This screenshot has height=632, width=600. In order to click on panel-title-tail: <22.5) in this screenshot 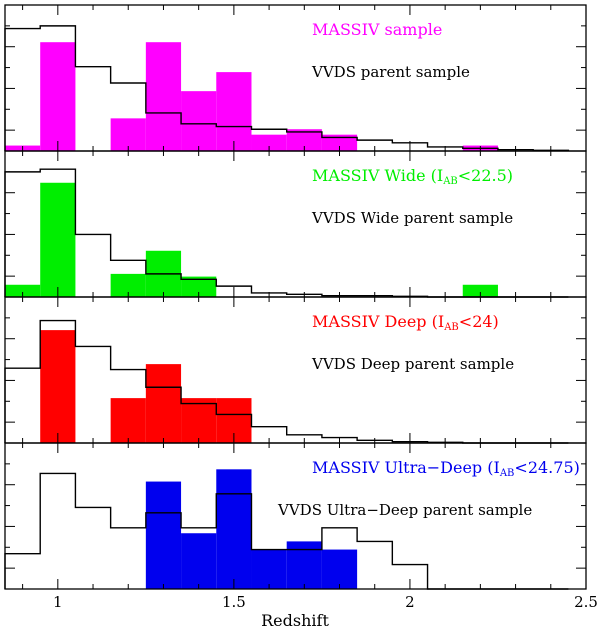, I will do `click(485, 175)`.